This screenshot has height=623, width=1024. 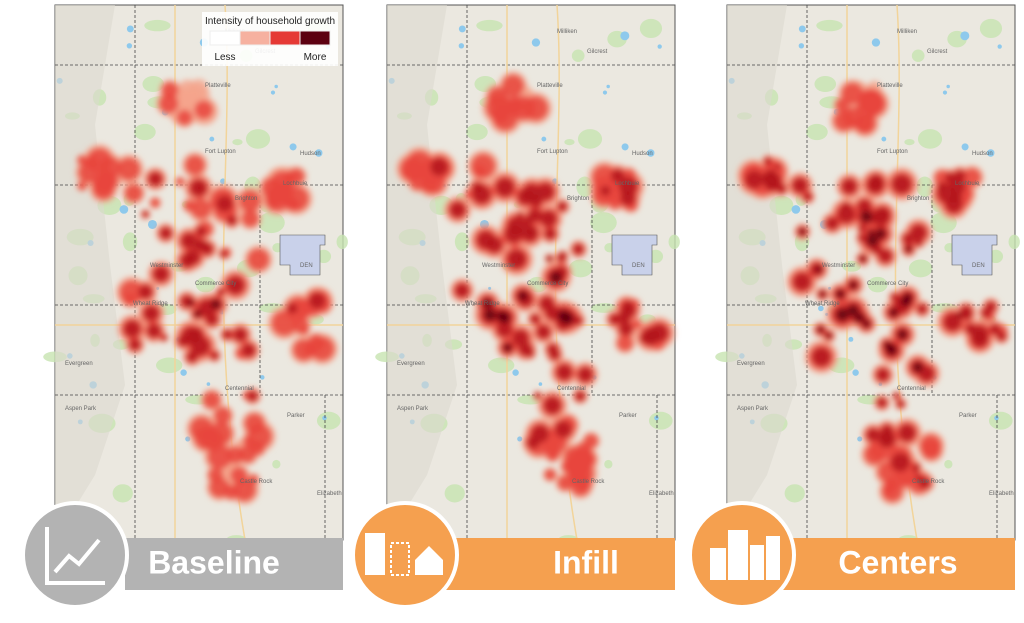 What do you see at coordinates (1001, 494) in the screenshot?
I see `place-label: Elizabeth` at bounding box center [1001, 494].